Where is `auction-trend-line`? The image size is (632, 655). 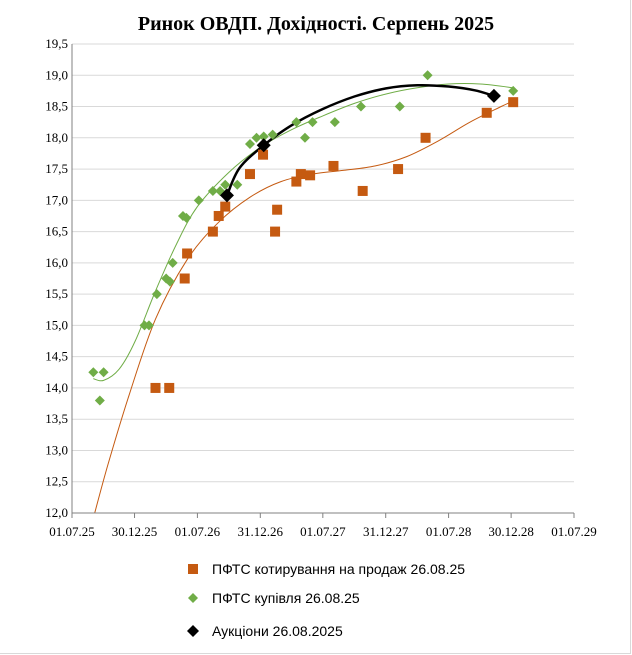 auction-trend-line is located at coordinates (360, 139).